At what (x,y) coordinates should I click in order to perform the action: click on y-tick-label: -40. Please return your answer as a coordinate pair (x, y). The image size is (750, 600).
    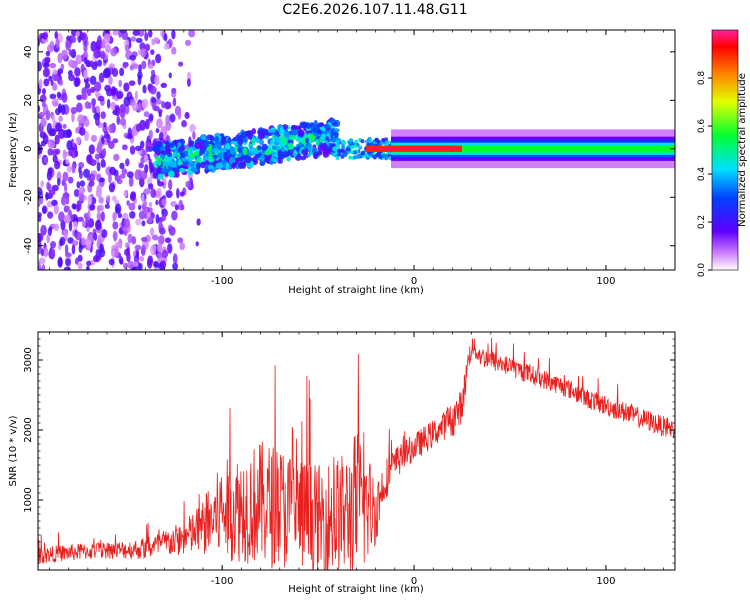
    Looking at the image, I should click on (28, 246).